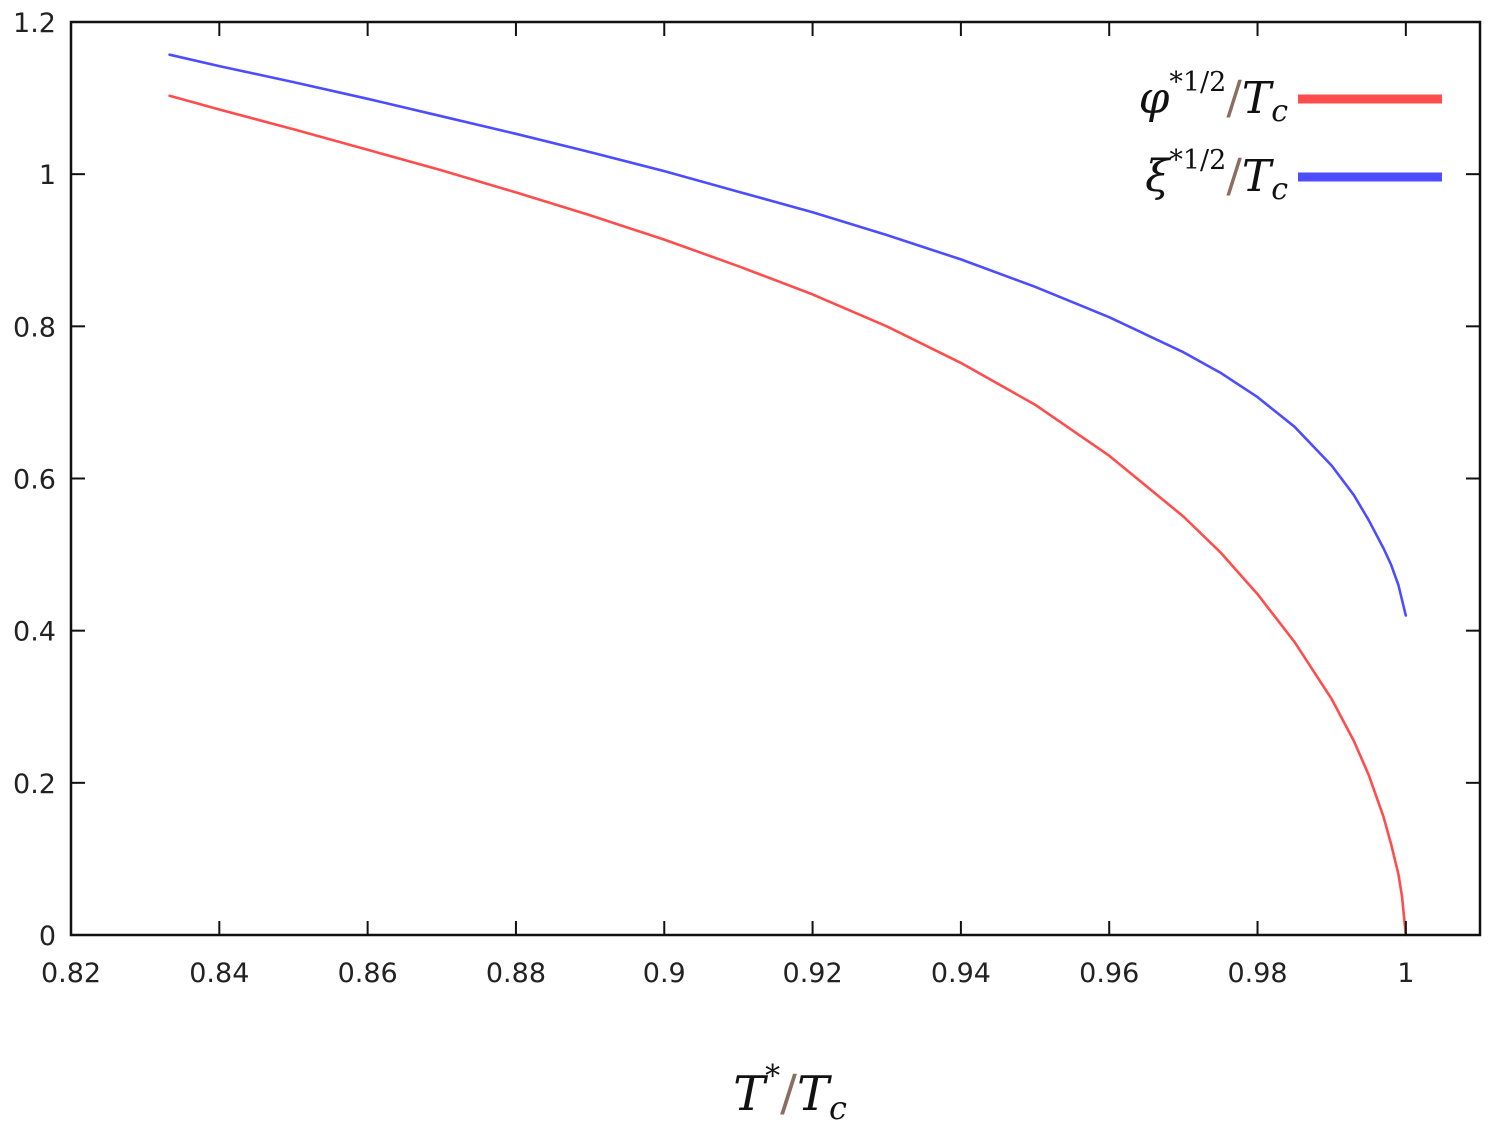 The height and width of the screenshot is (1131, 1496). I want to click on x-tick-label: 0.86, so click(368, 973).